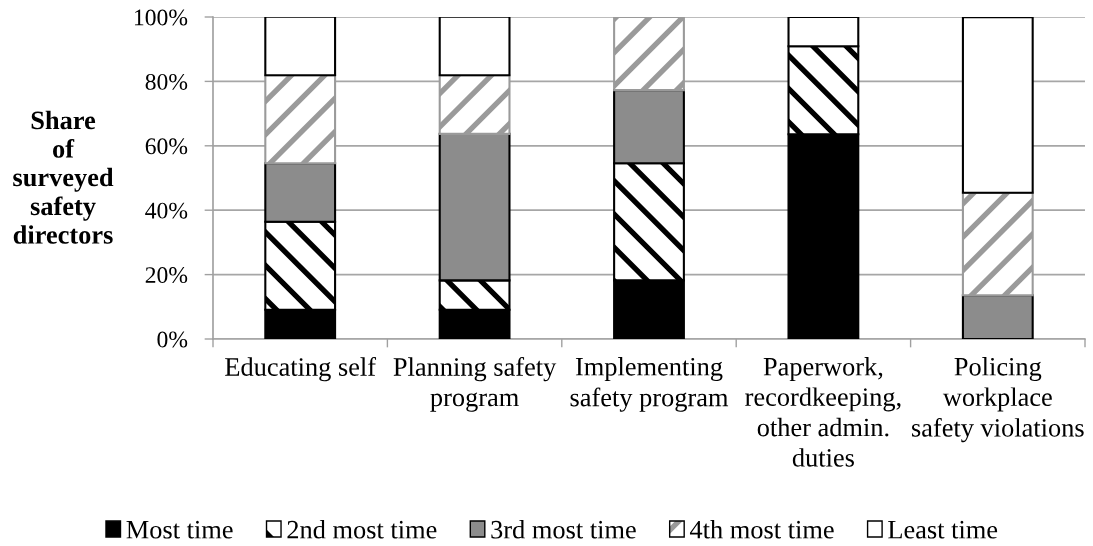 The height and width of the screenshot is (546, 1093). I want to click on x-tick-label: Educating self, so click(301, 369).